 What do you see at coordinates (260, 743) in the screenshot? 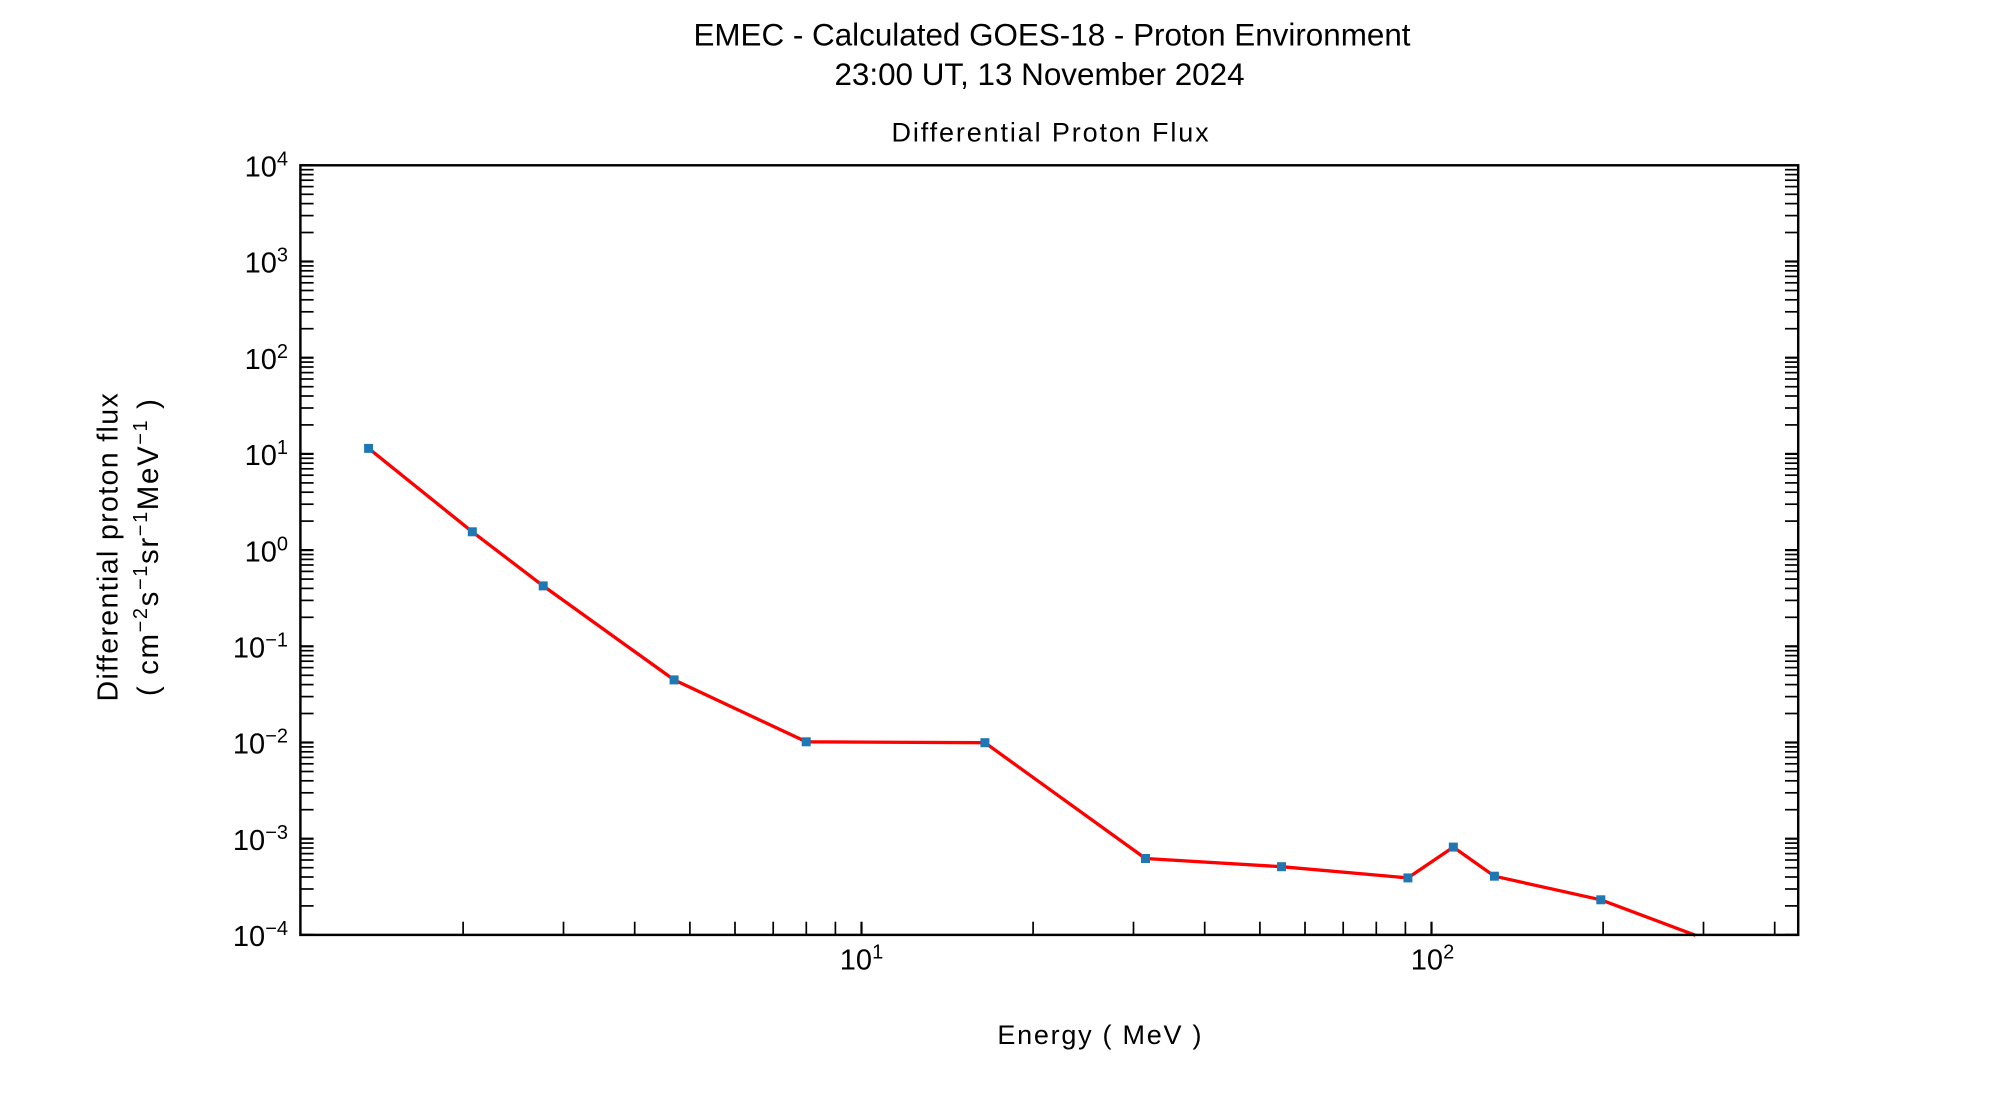
I see `svg-text: 10⁻²` at bounding box center [260, 743].